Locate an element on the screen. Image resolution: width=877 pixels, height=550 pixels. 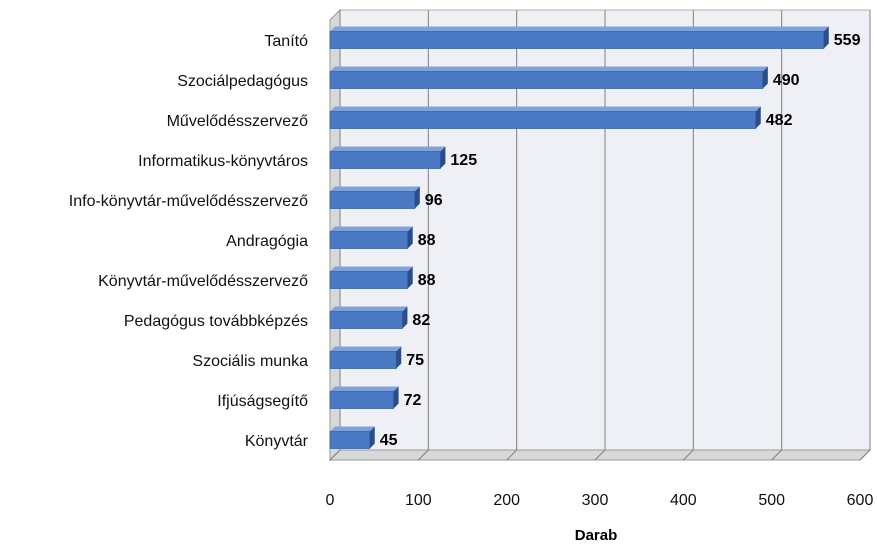
value-label: 82 is located at coordinates (421, 320).